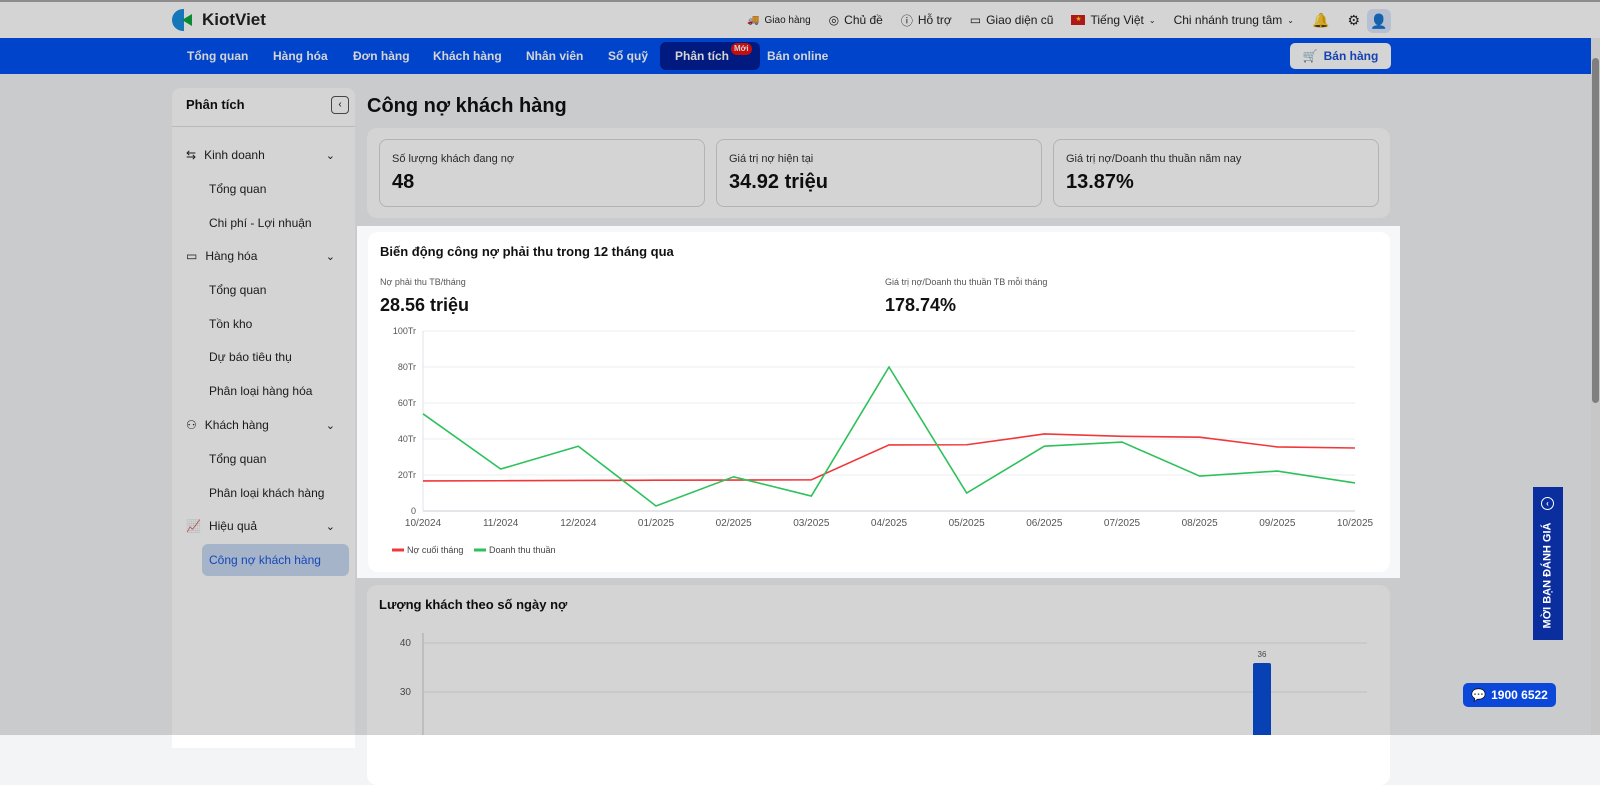 The image size is (1600, 785). I want to click on card-title: Lượng khách theo số ngày nợ, so click(473, 604).